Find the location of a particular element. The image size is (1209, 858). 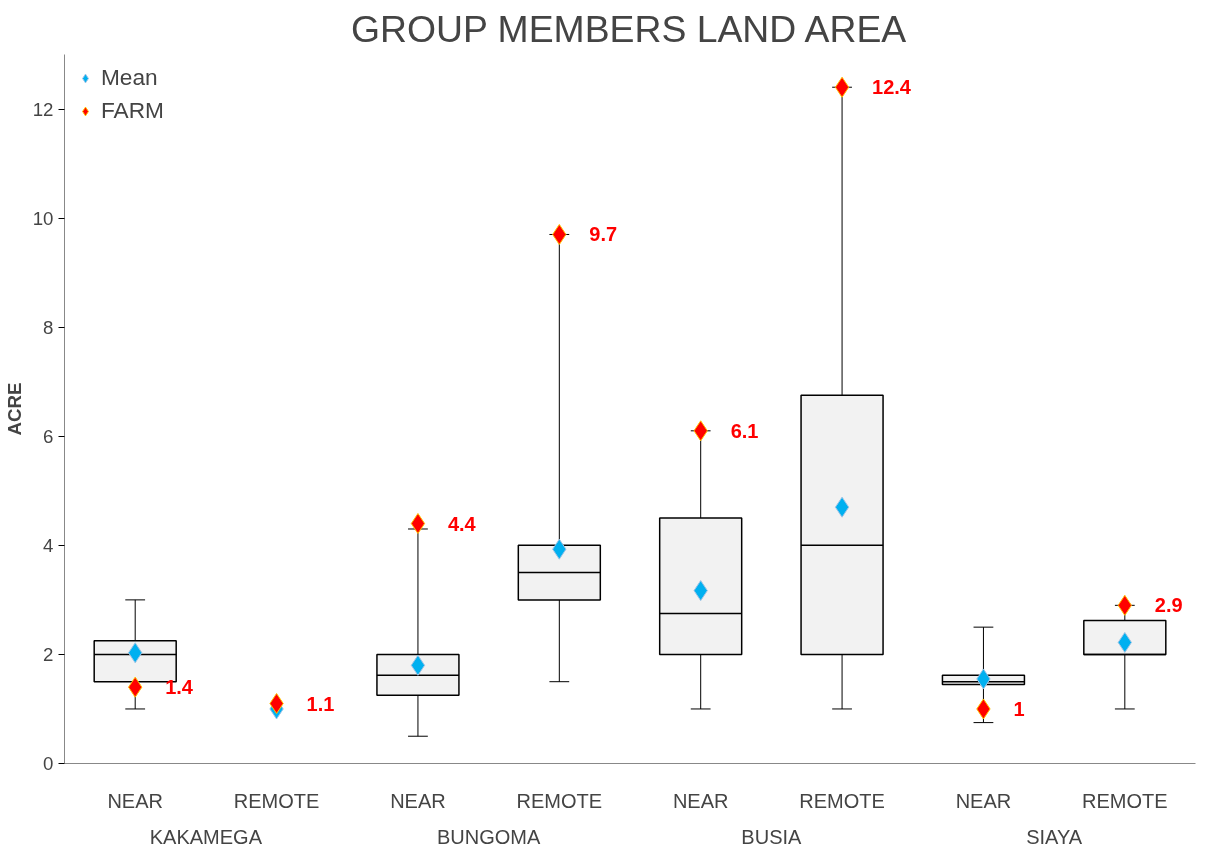

legend-label: Mean is located at coordinates (129, 77).